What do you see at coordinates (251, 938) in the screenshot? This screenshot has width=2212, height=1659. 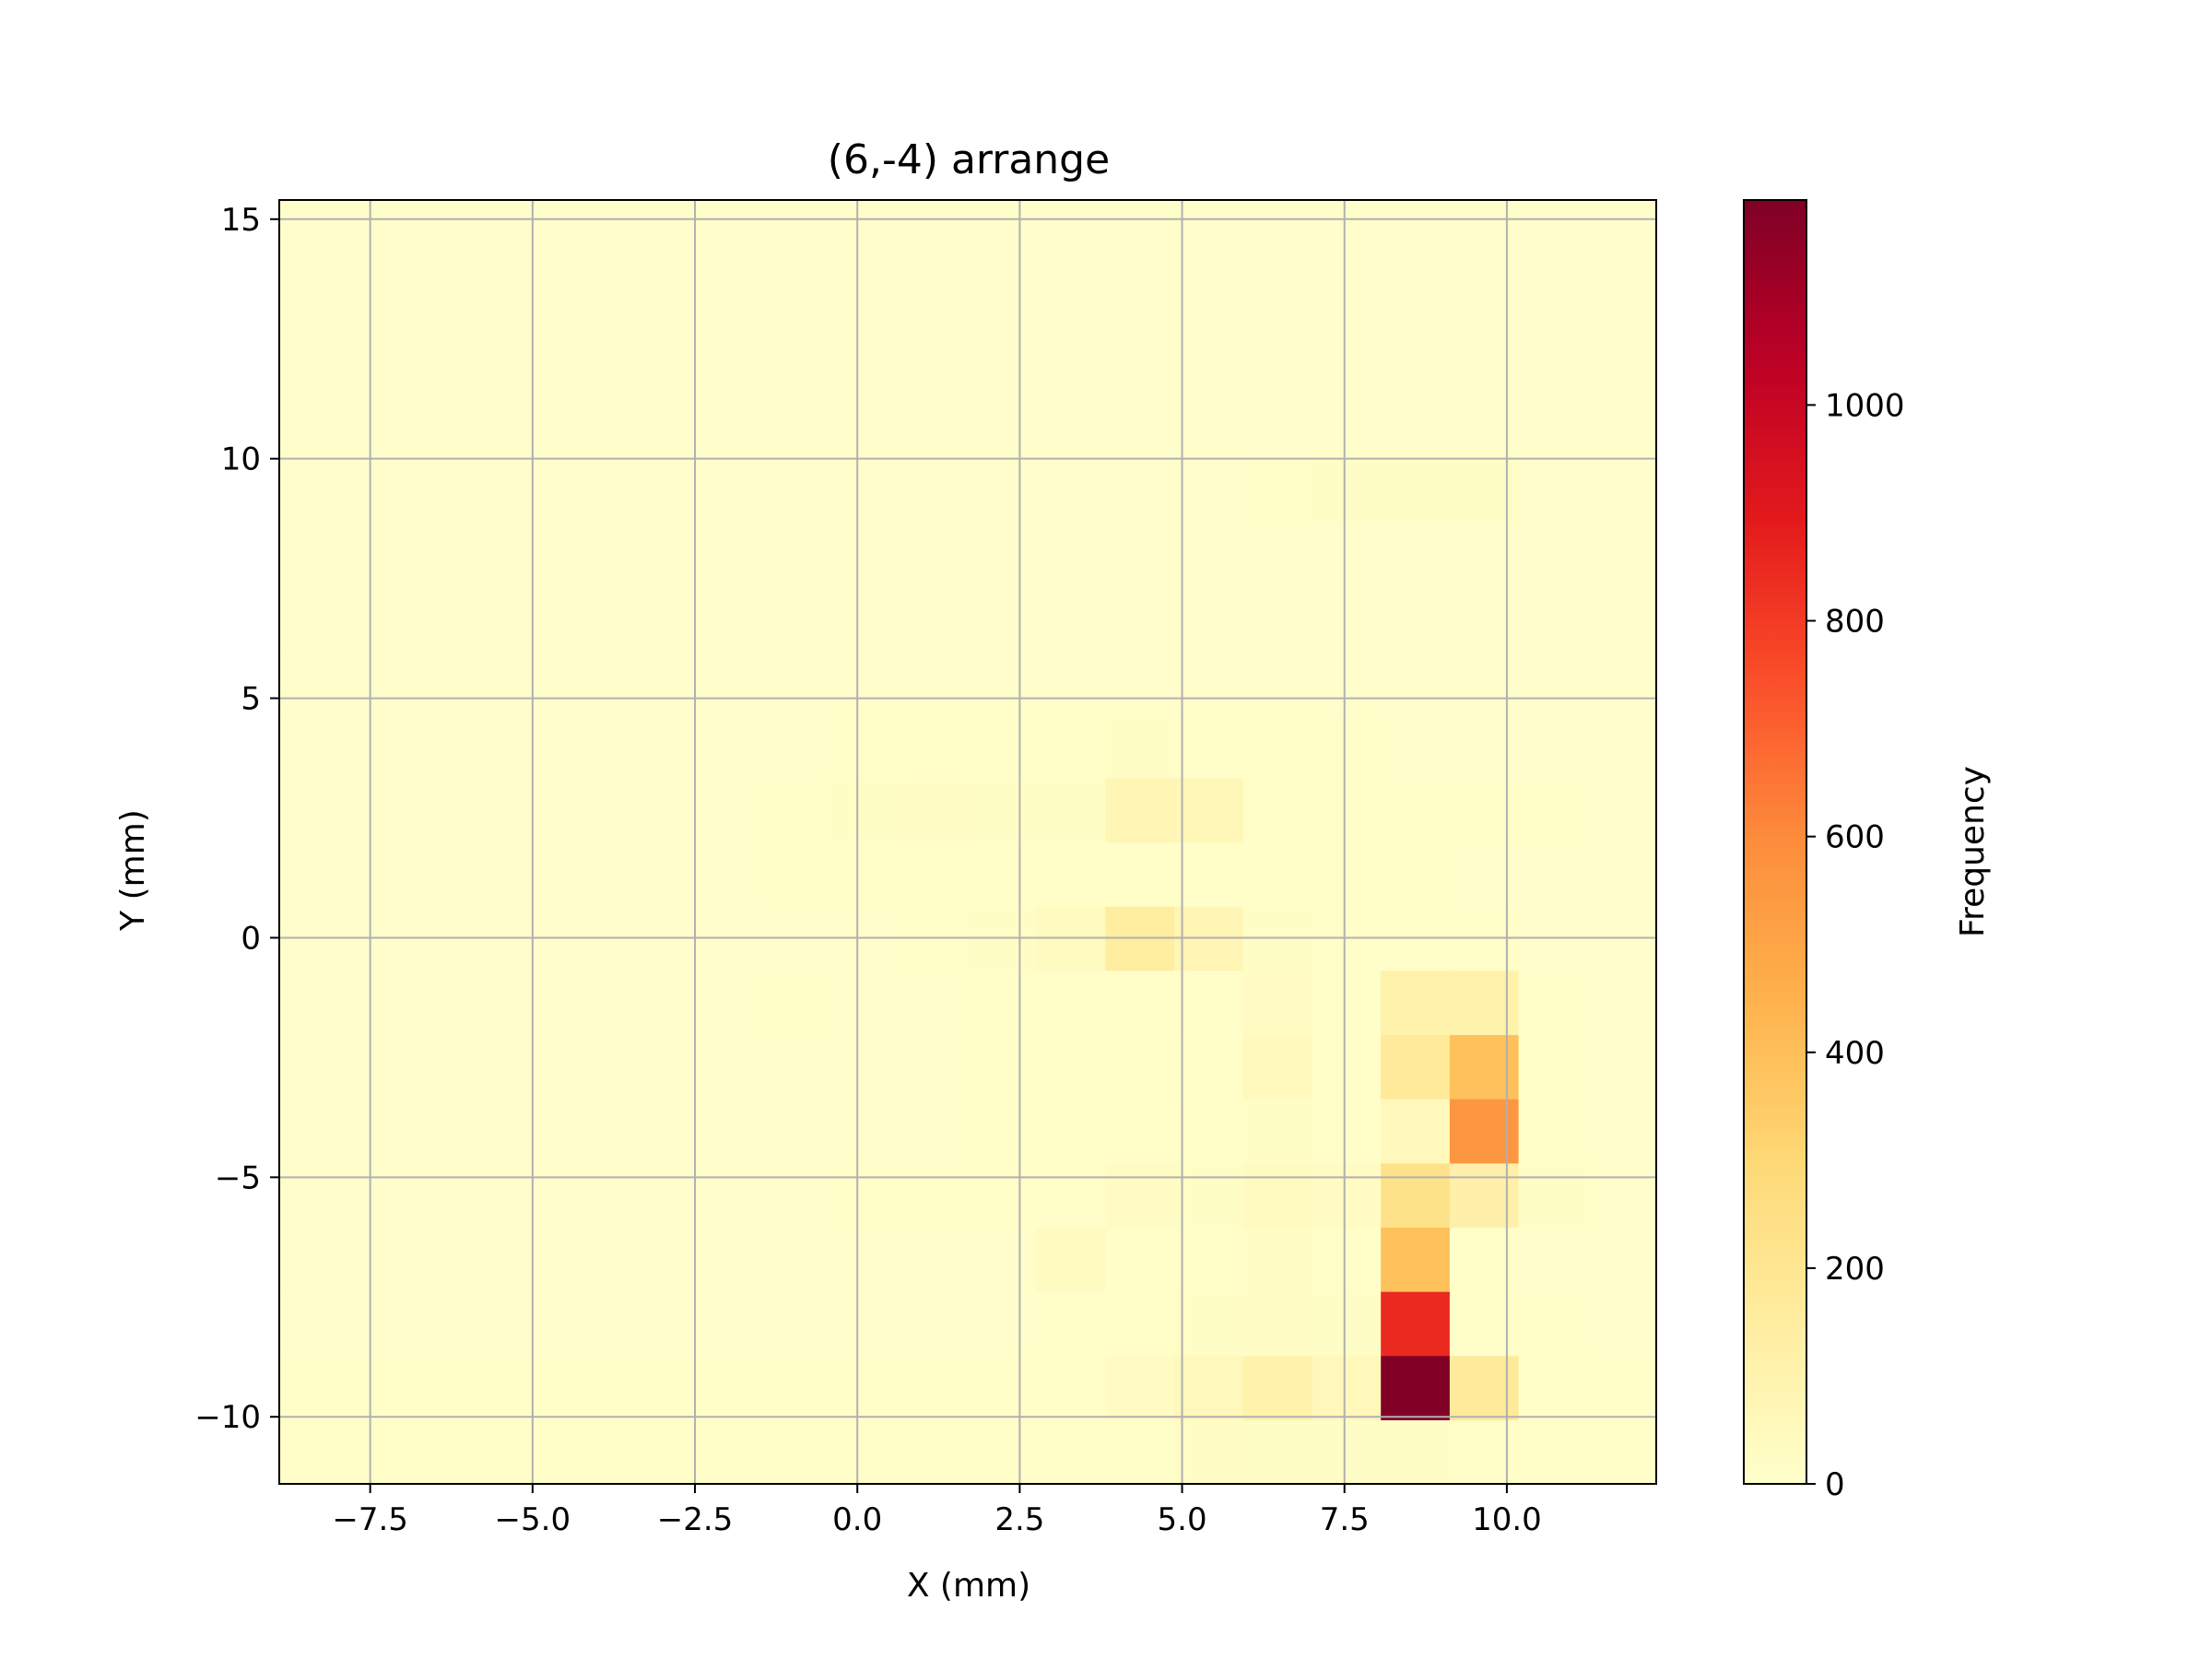 I see `y-tick-label: 0` at bounding box center [251, 938].